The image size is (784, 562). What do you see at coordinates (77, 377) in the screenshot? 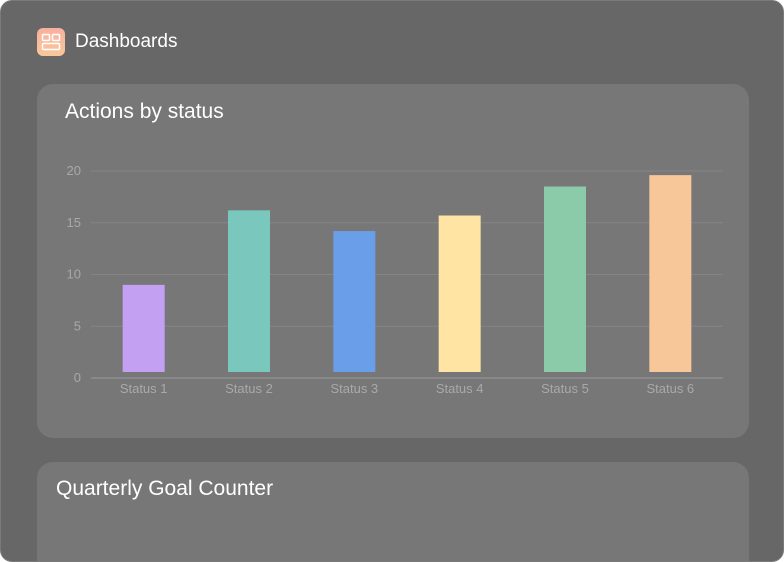
I see `y-tick-label: 0` at bounding box center [77, 377].